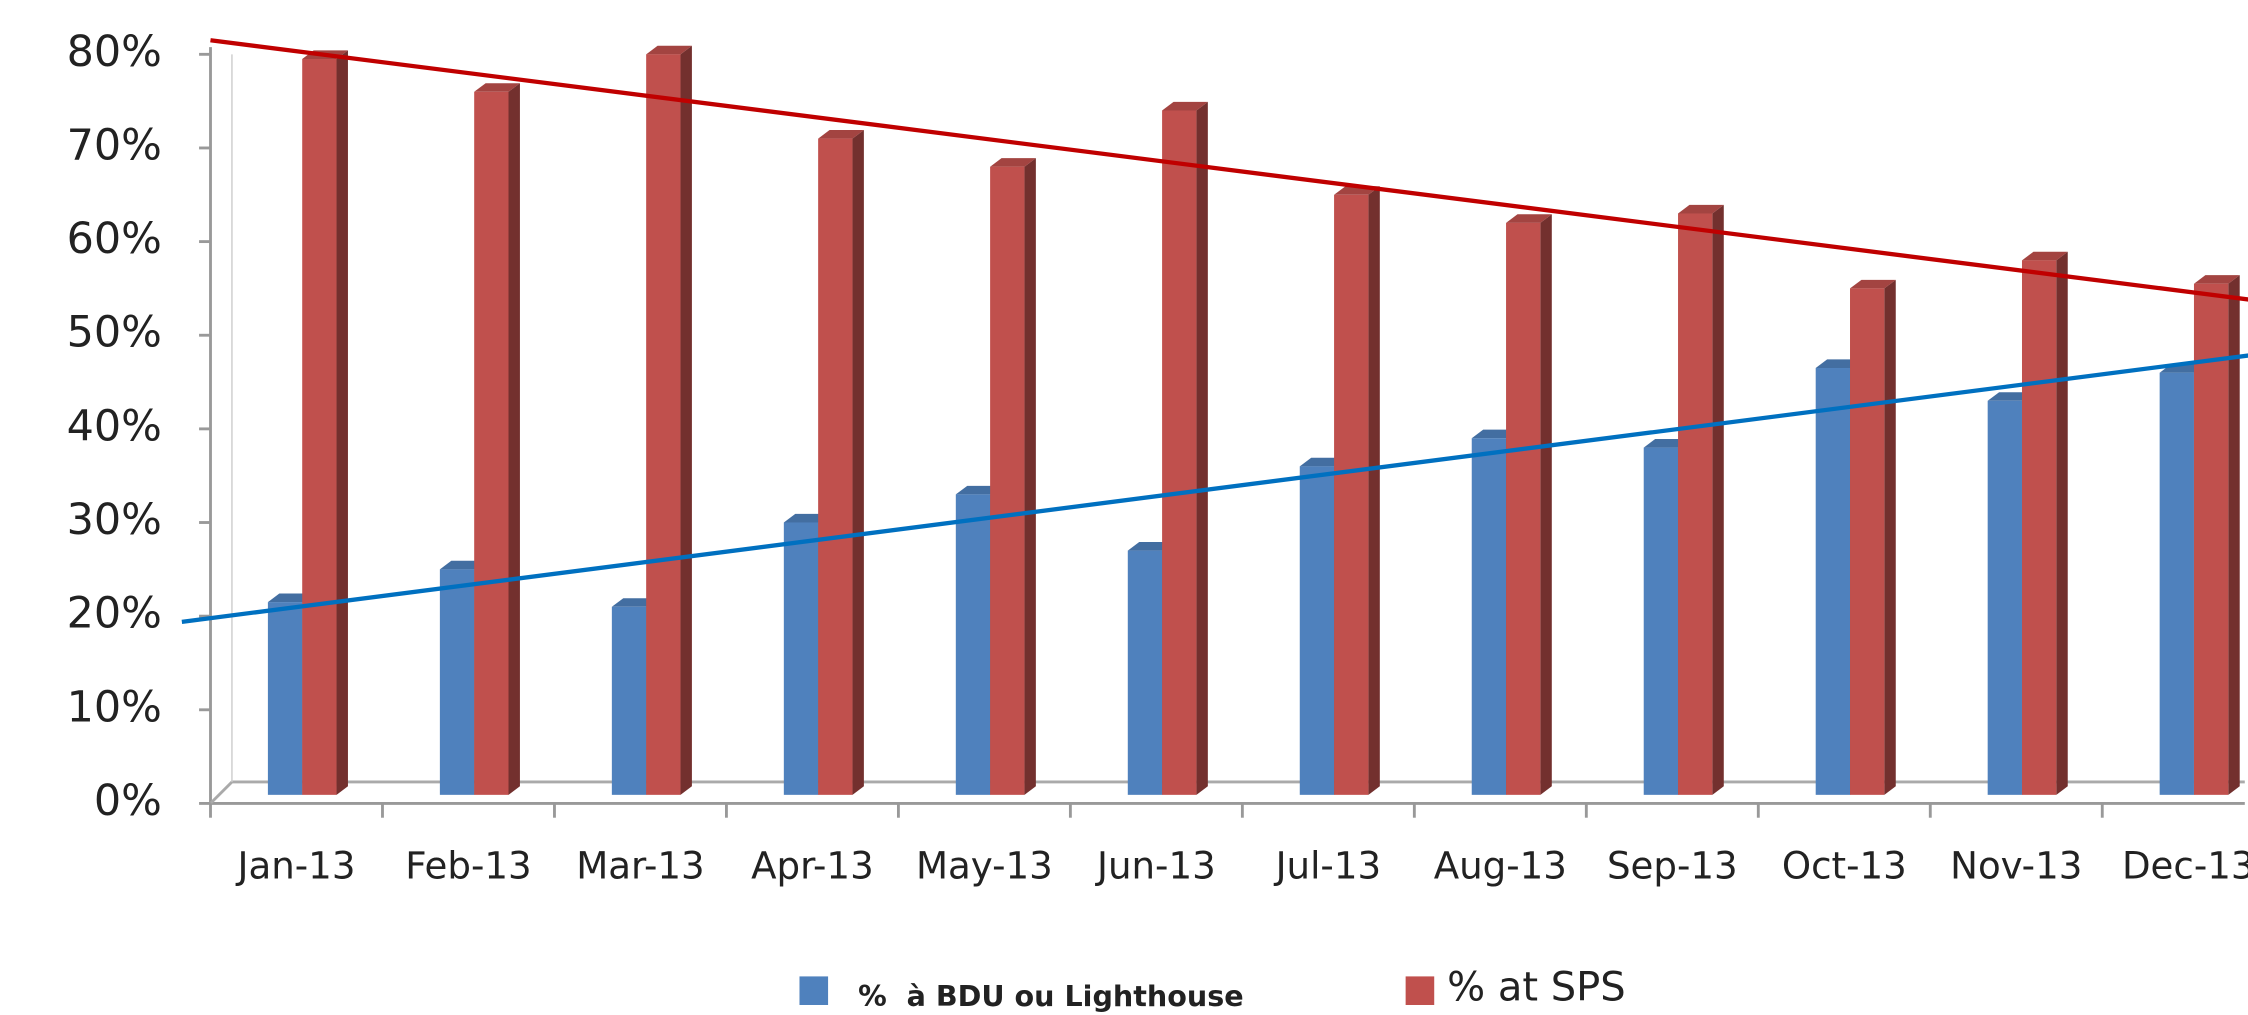 This screenshot has width=2248, height=1015. What do you see at coordinates (1536, 987) in the screenshot?
I see `legend-label: % at SPS` at bounding box center [1536, 987].